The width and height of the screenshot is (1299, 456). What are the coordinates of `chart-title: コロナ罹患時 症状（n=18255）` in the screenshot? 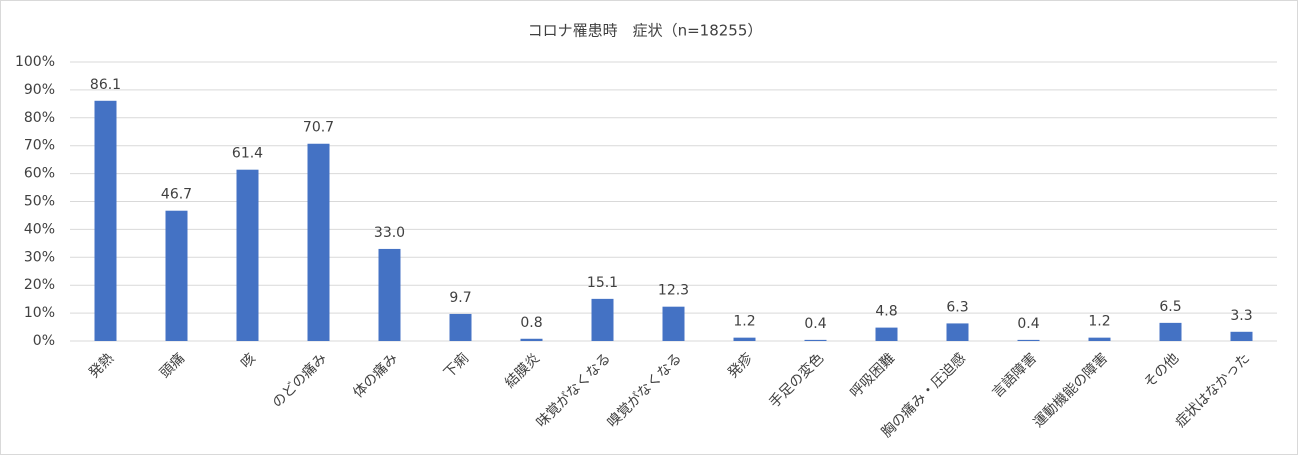 It's located at (645, 31).